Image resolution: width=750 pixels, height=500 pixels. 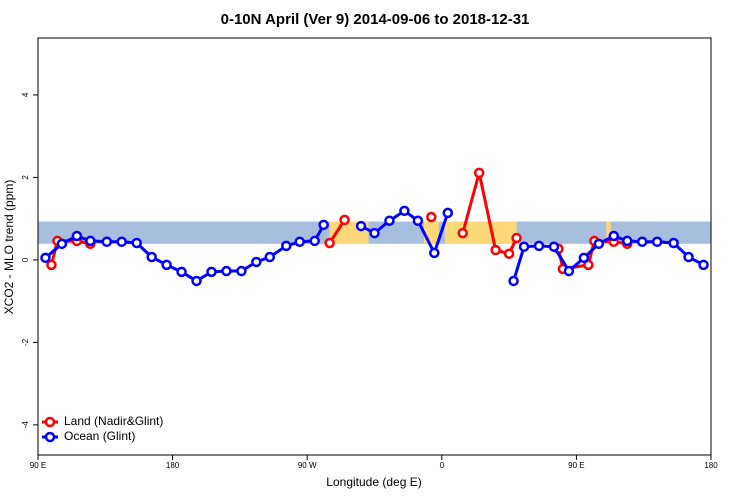 What do you see at coordinates (307, 465) in the screenshot?
I see `x-tick-label: 90 W` at bounding box center [307, 465].